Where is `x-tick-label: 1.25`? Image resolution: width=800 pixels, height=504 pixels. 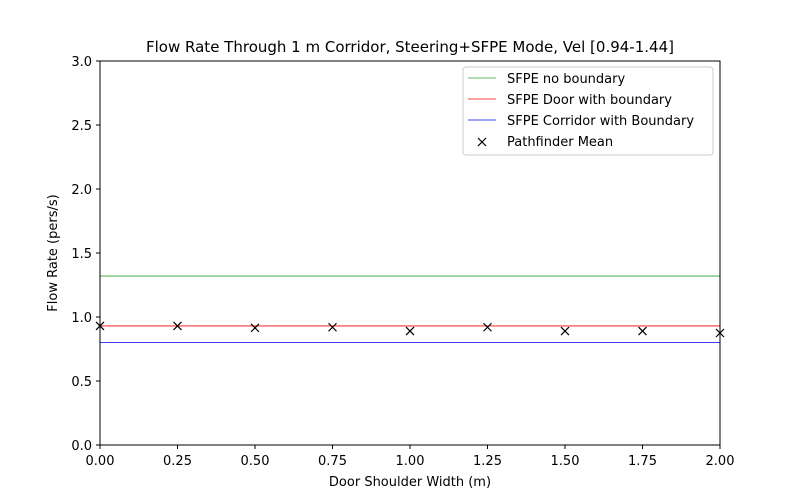
x-tick-label: 1.25 is located at coordinates (487, 461).